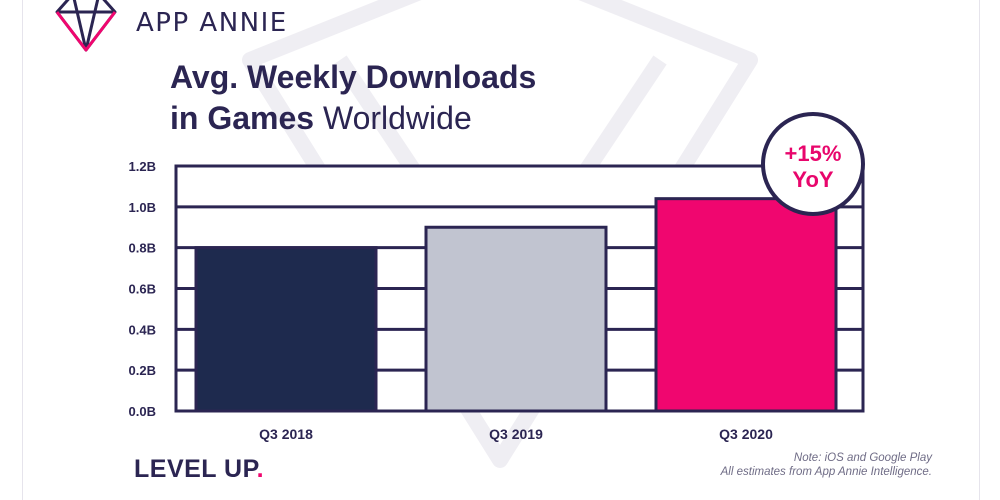 This screenshot has width=1000, height=500. I want to click on x-tick-label: Q3 2020, so click(746, 434).